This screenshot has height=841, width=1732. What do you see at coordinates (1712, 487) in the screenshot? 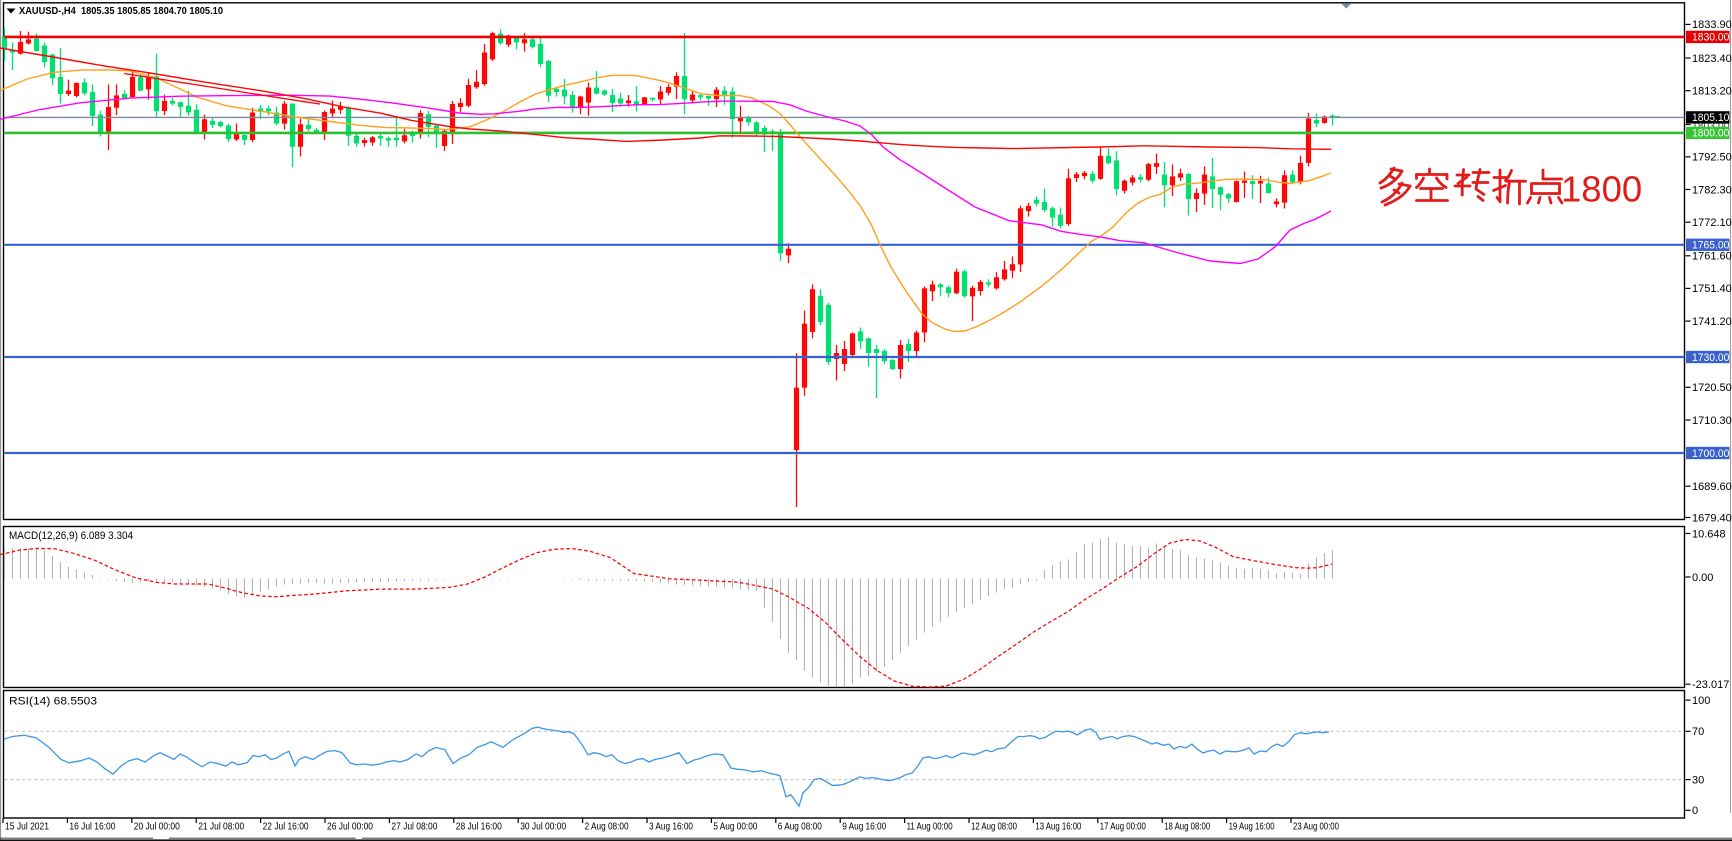
I see `svg-text: 1689.60` at bounding box center [1712, 487].